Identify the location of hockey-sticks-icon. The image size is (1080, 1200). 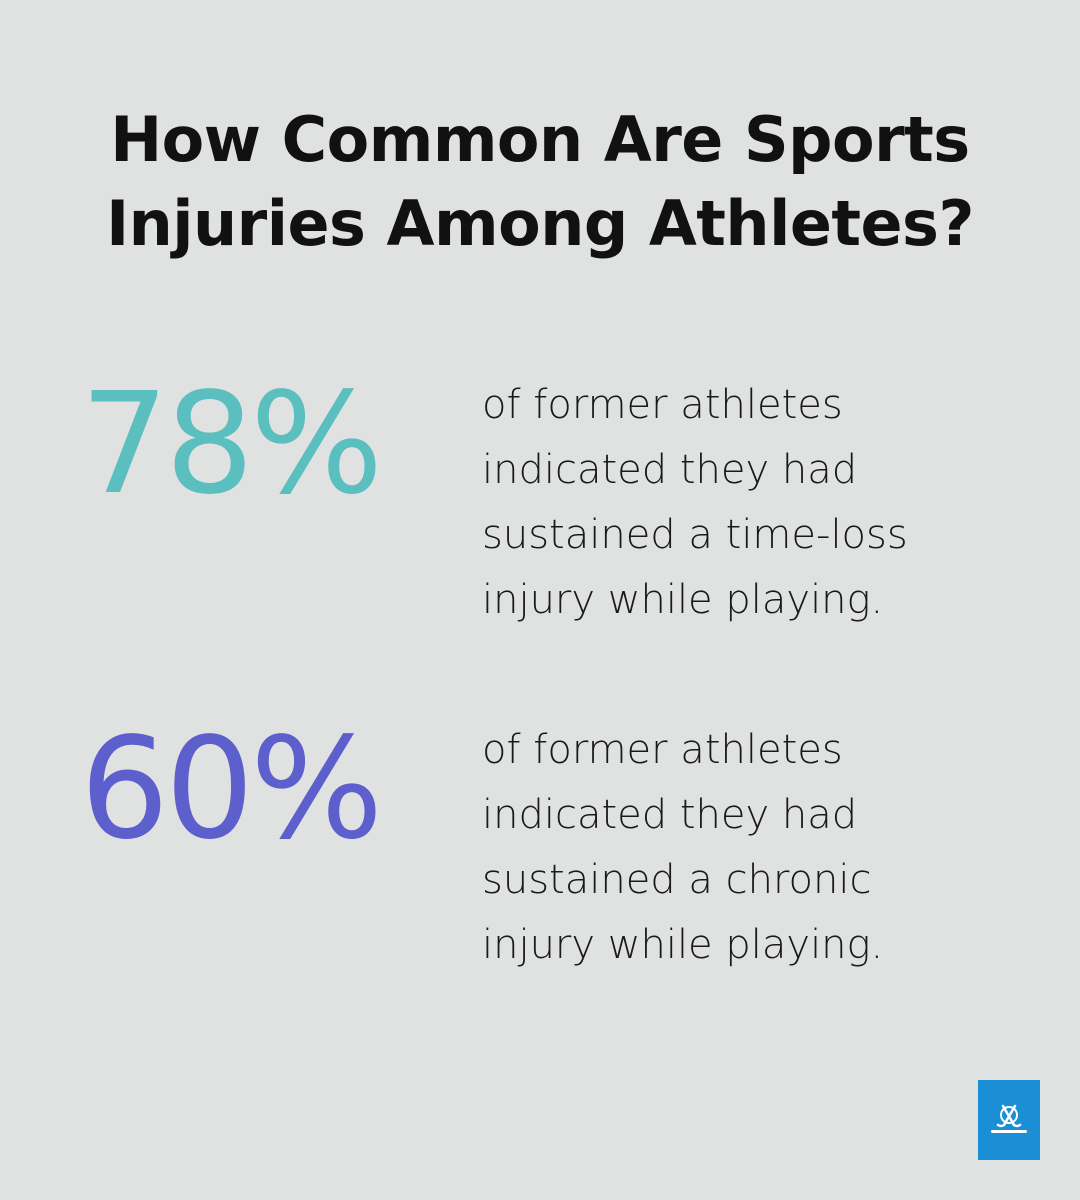
(1009, 1118).